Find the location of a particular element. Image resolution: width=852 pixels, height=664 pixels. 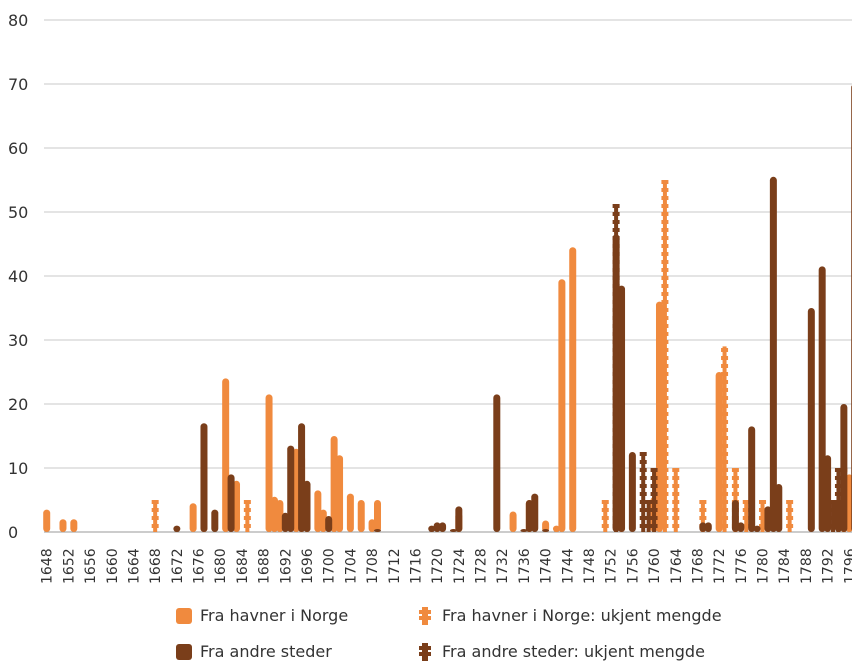

x-tick-label: 1708 is located at coordinates (373, 566).